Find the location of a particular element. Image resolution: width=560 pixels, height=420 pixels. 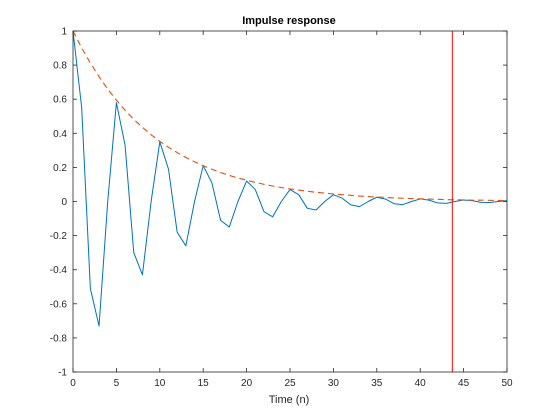

x-tick-label: 5 is located at coordinates (117, 383).